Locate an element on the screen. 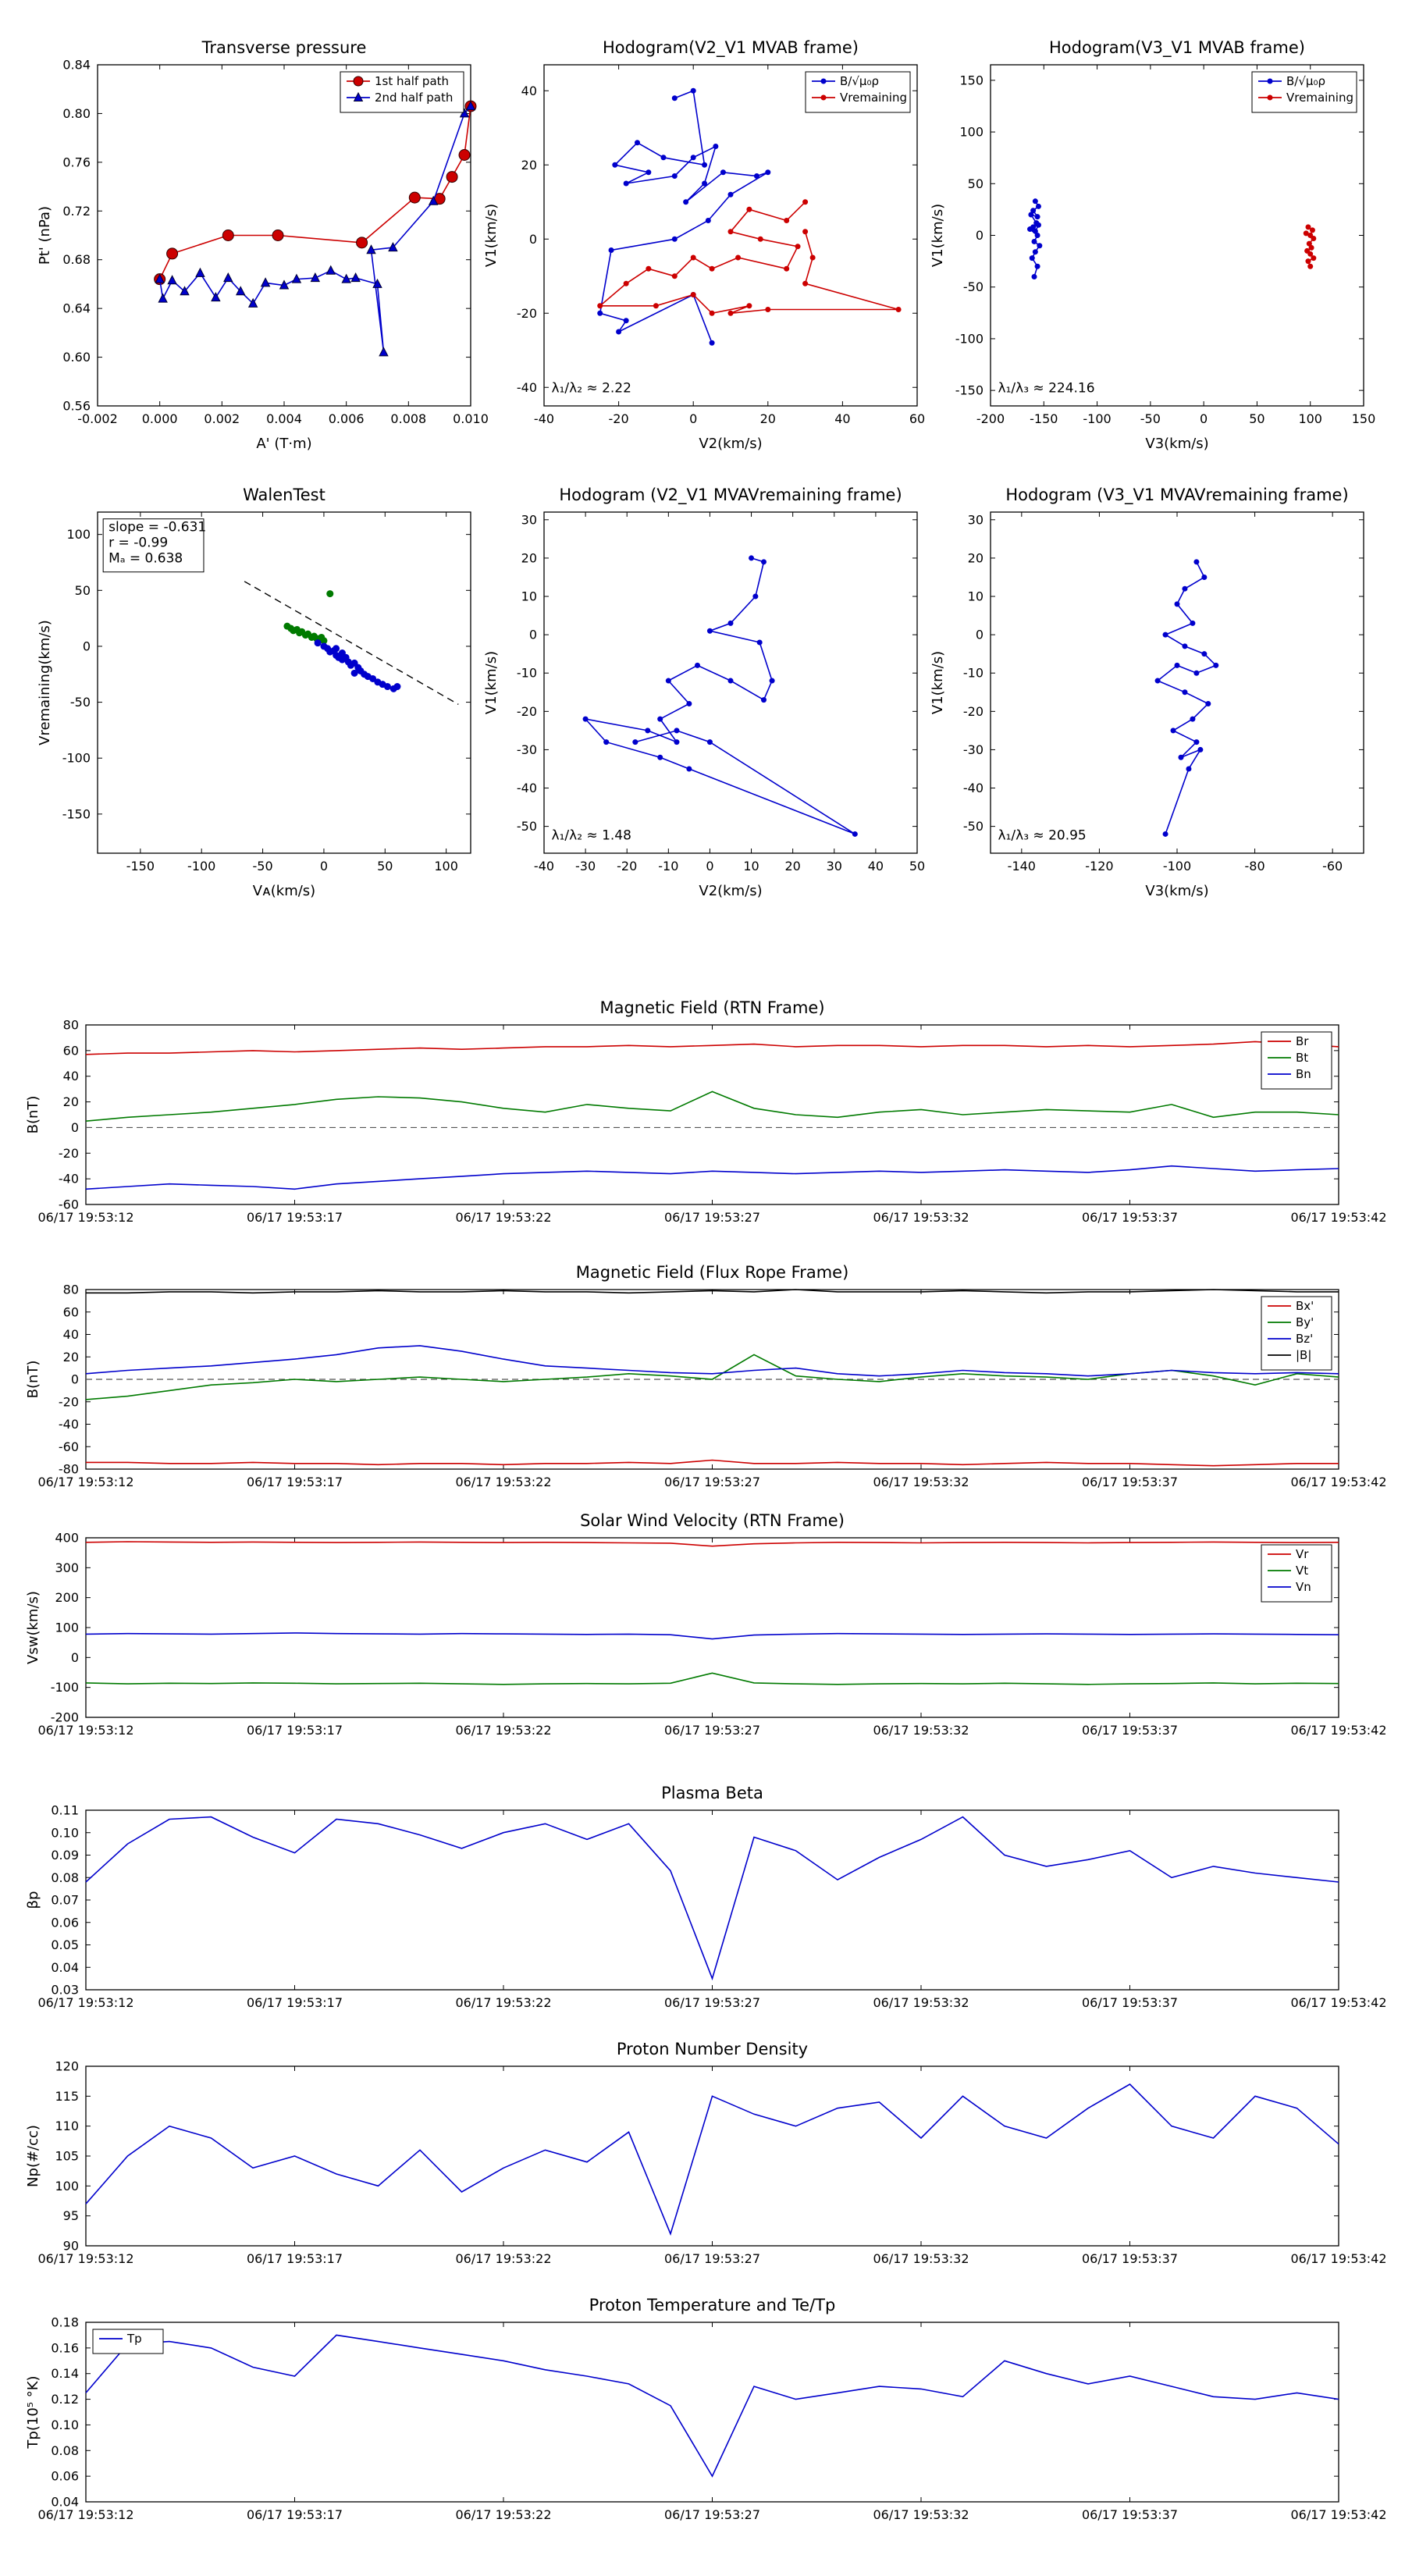 This screenshot has width=1405, height=2576. svg-text: Hodogram(V2_V1 MVAB frame) is located at coordinates (731, 48).